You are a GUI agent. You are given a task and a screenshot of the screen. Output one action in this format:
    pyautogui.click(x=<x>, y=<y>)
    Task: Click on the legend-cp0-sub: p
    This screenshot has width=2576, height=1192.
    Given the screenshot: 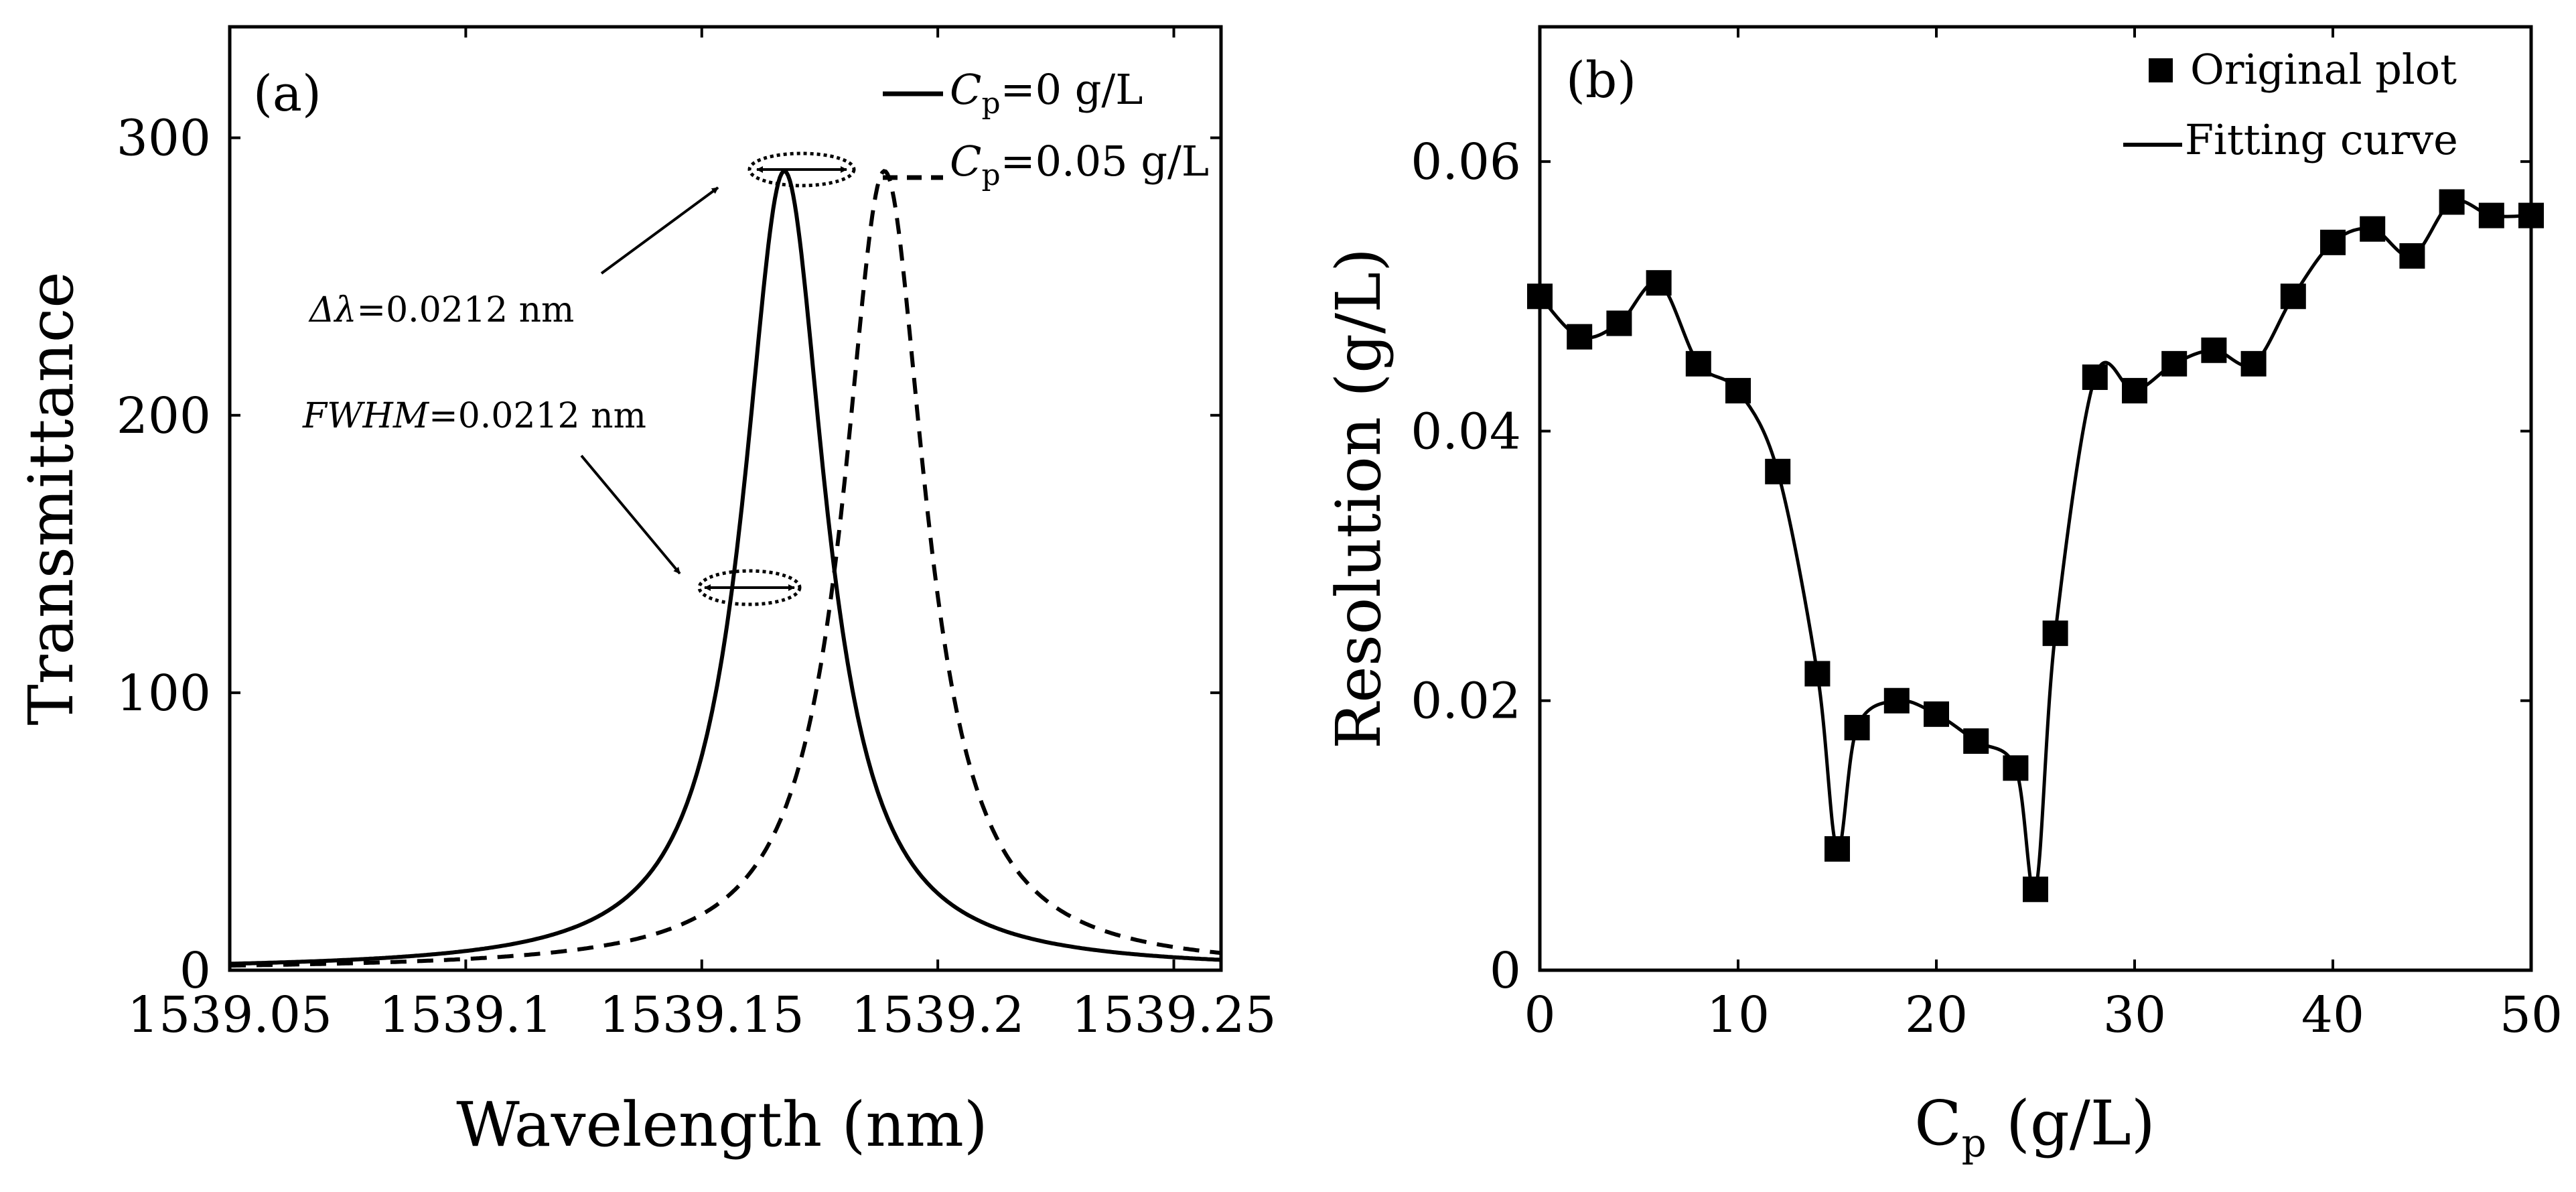 What is the action you would take?
    pyautogui.click(x=990, y=103)
    